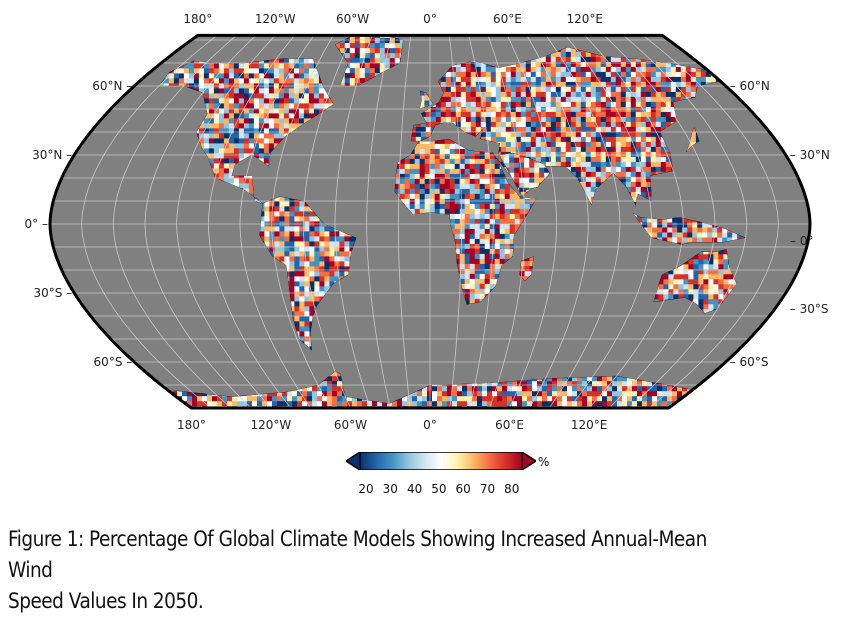 The width and height of the screenshot is (851, 617). What do you see at coordinates (529, 461) in the screenshot?
I see `colorbar-high-arrow` at bounding box center [529, 461].